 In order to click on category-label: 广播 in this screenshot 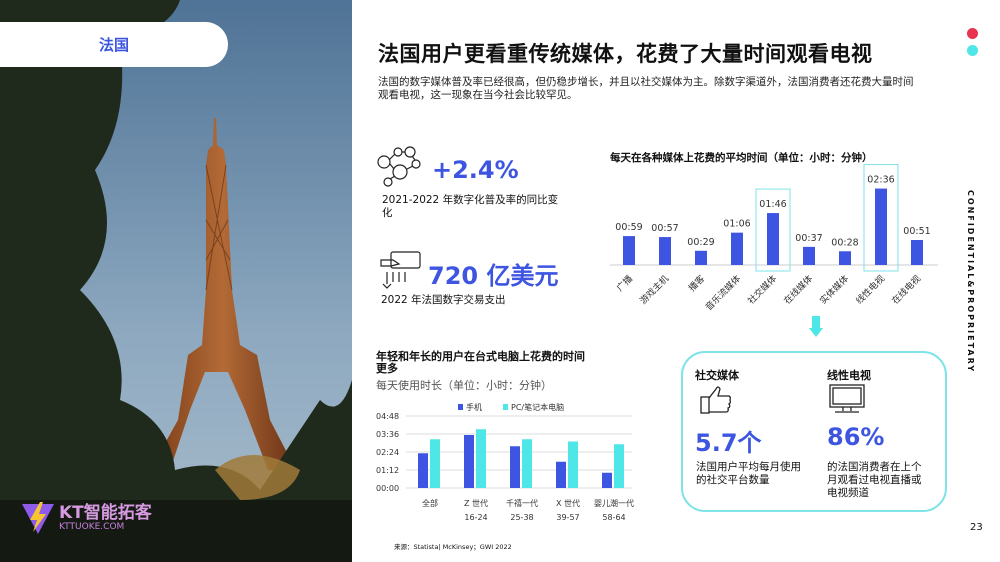, I will do `click(624, 283)`.